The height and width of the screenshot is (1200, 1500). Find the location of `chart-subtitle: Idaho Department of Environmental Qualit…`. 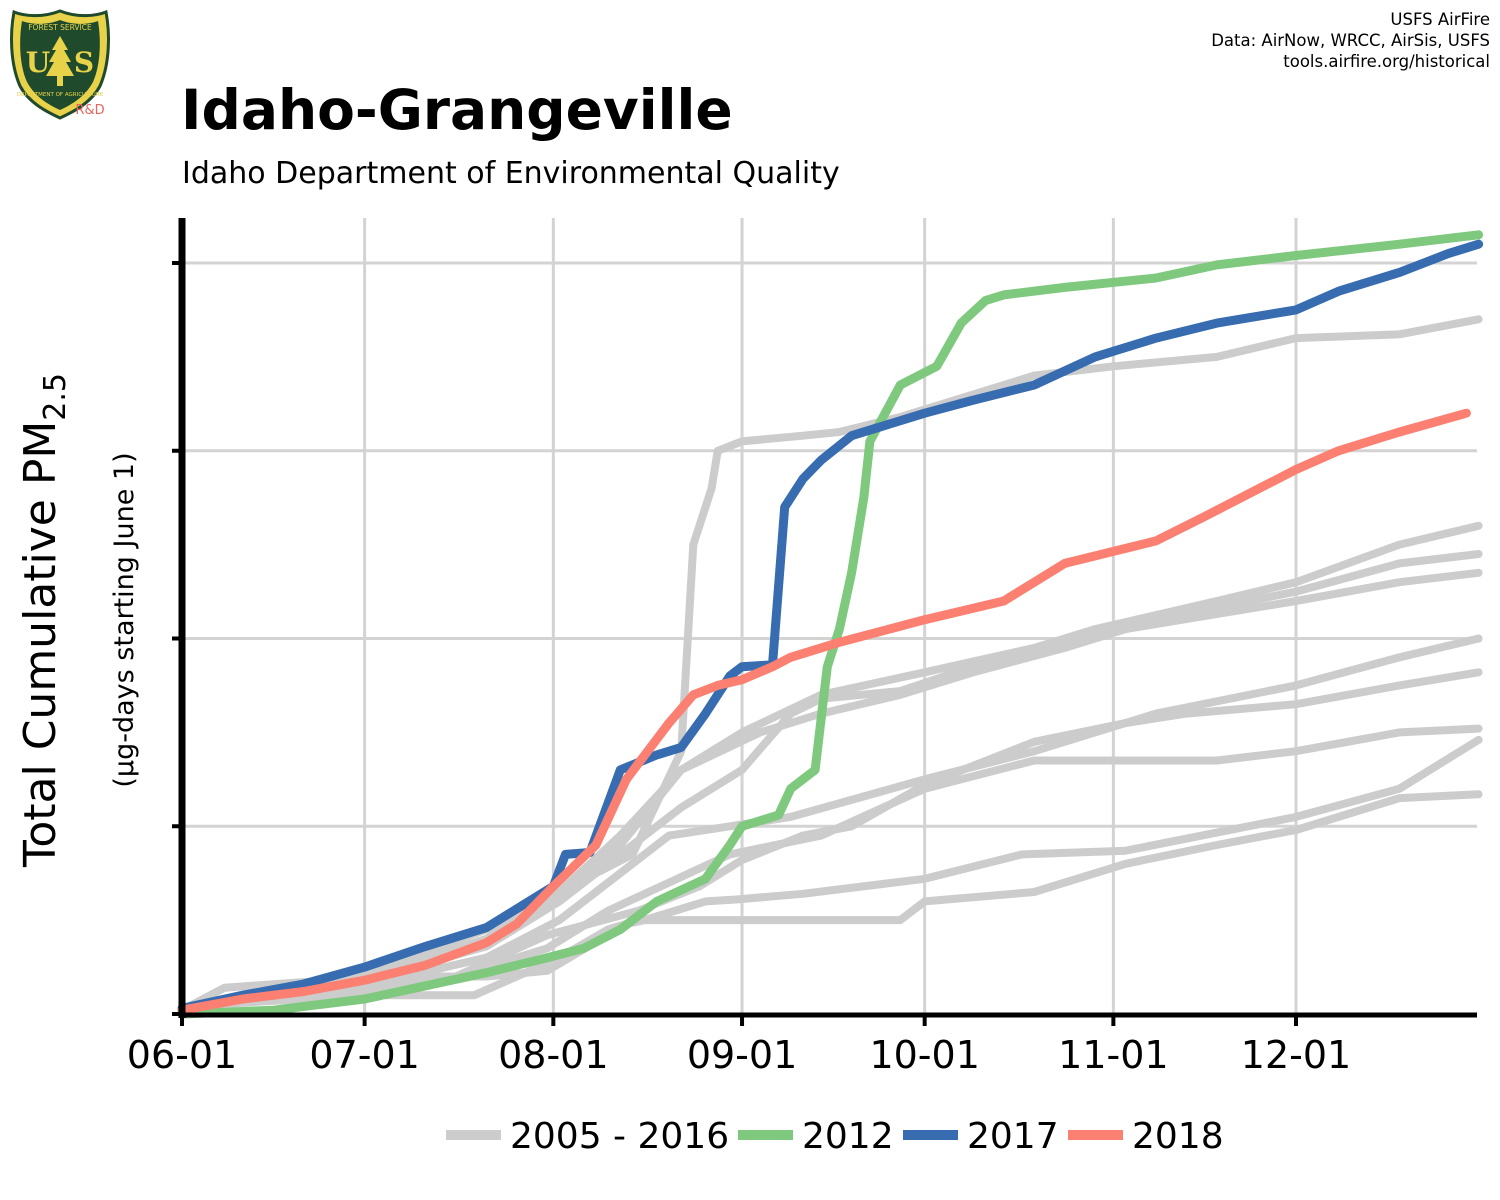

chart-subtitle: Idaho Department of Environmental Qualit… is located at coordinates (511, 173).